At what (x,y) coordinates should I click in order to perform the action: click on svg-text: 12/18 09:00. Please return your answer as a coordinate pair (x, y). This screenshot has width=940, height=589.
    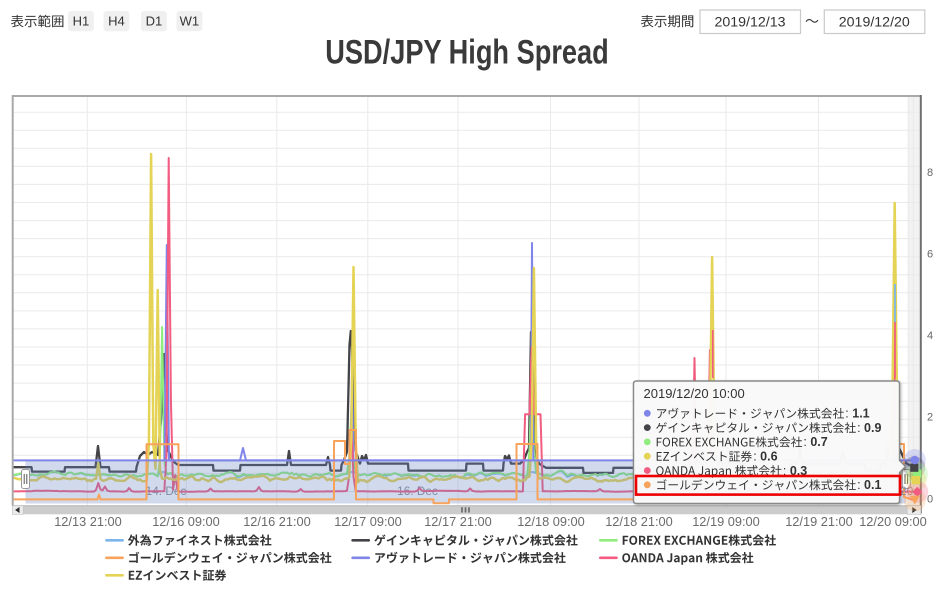
    Looking at the image, I should click on (551, 521).